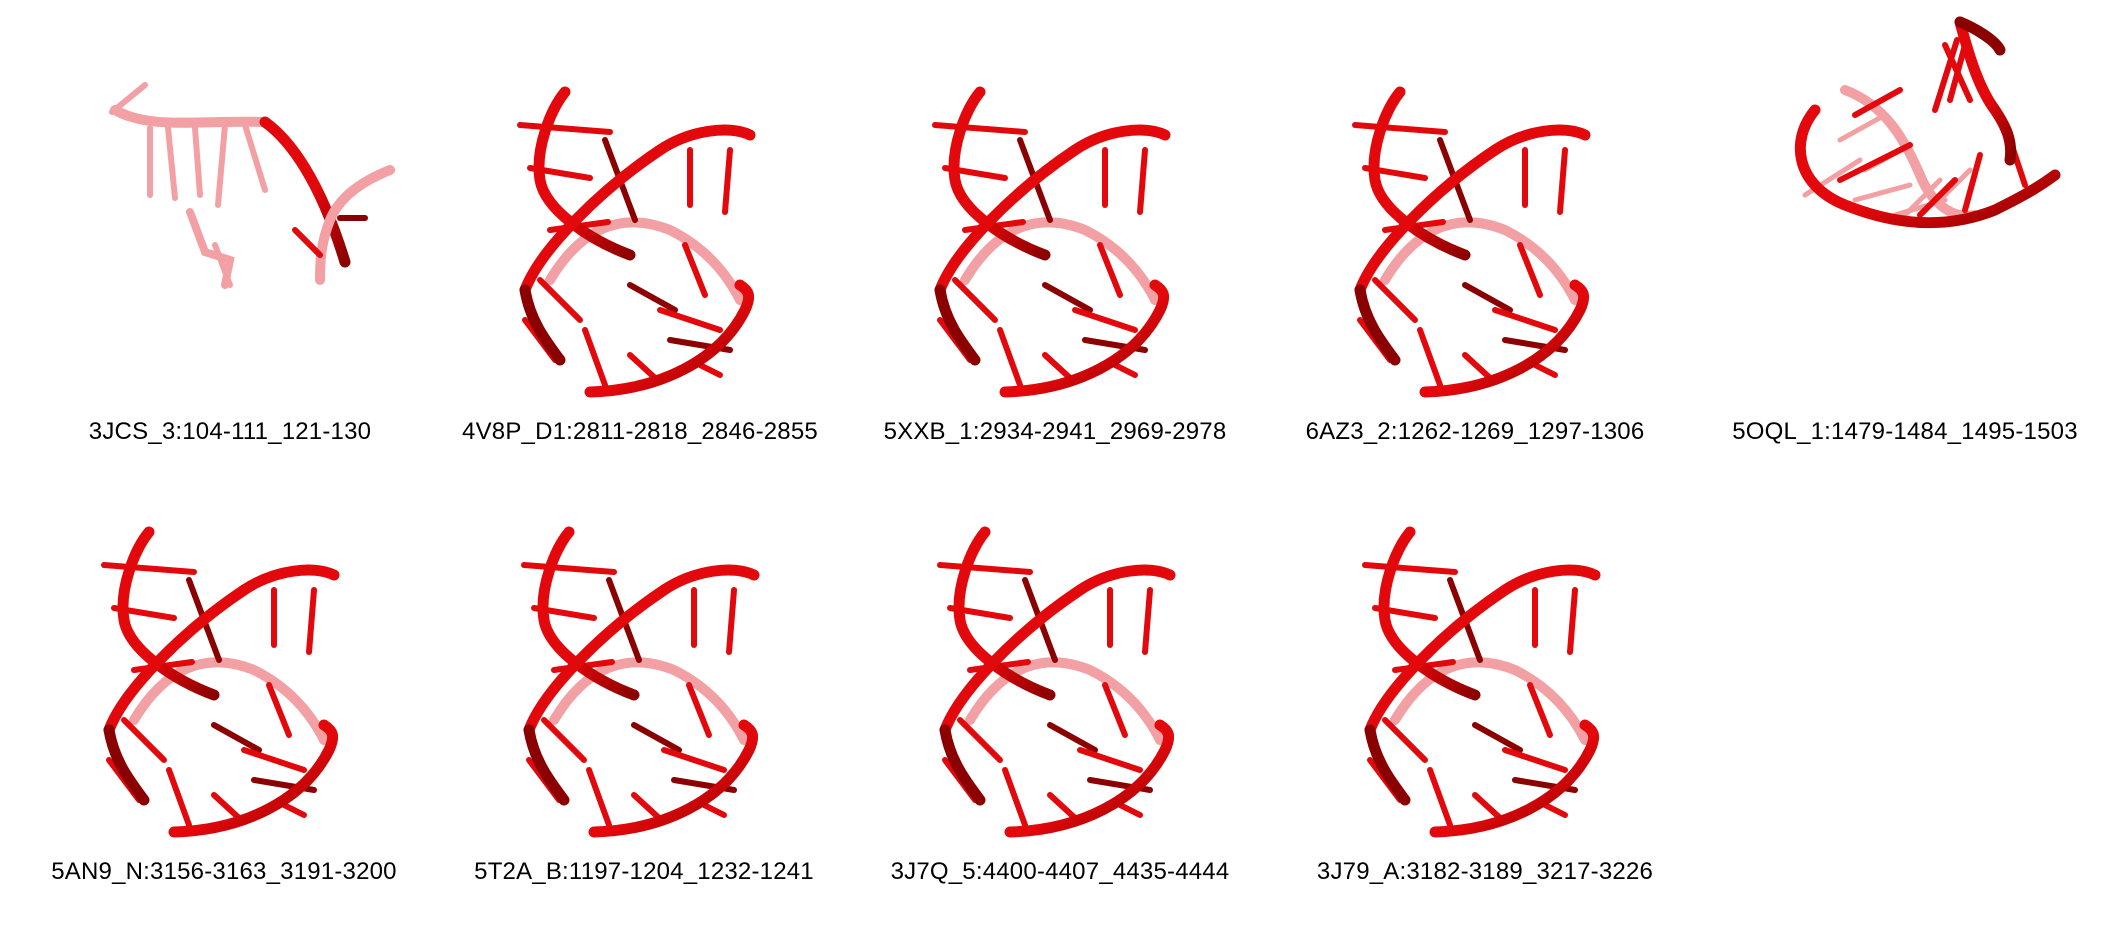  I want to click on structure-panel: 4V8P_D1:2811-2818_2846-2855, so click(640, 222).